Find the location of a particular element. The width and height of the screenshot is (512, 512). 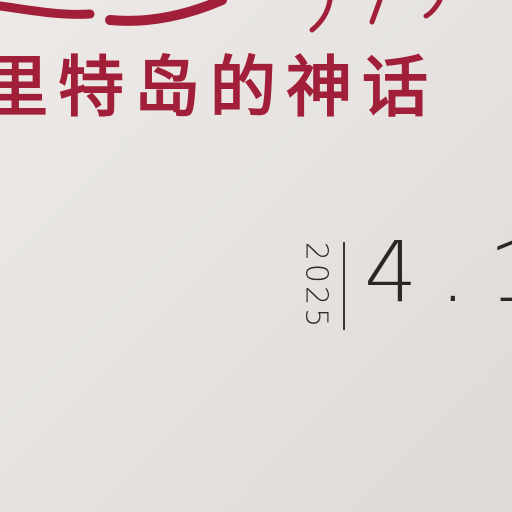

title-stroke-far-right is located at coordinates (376, 12).